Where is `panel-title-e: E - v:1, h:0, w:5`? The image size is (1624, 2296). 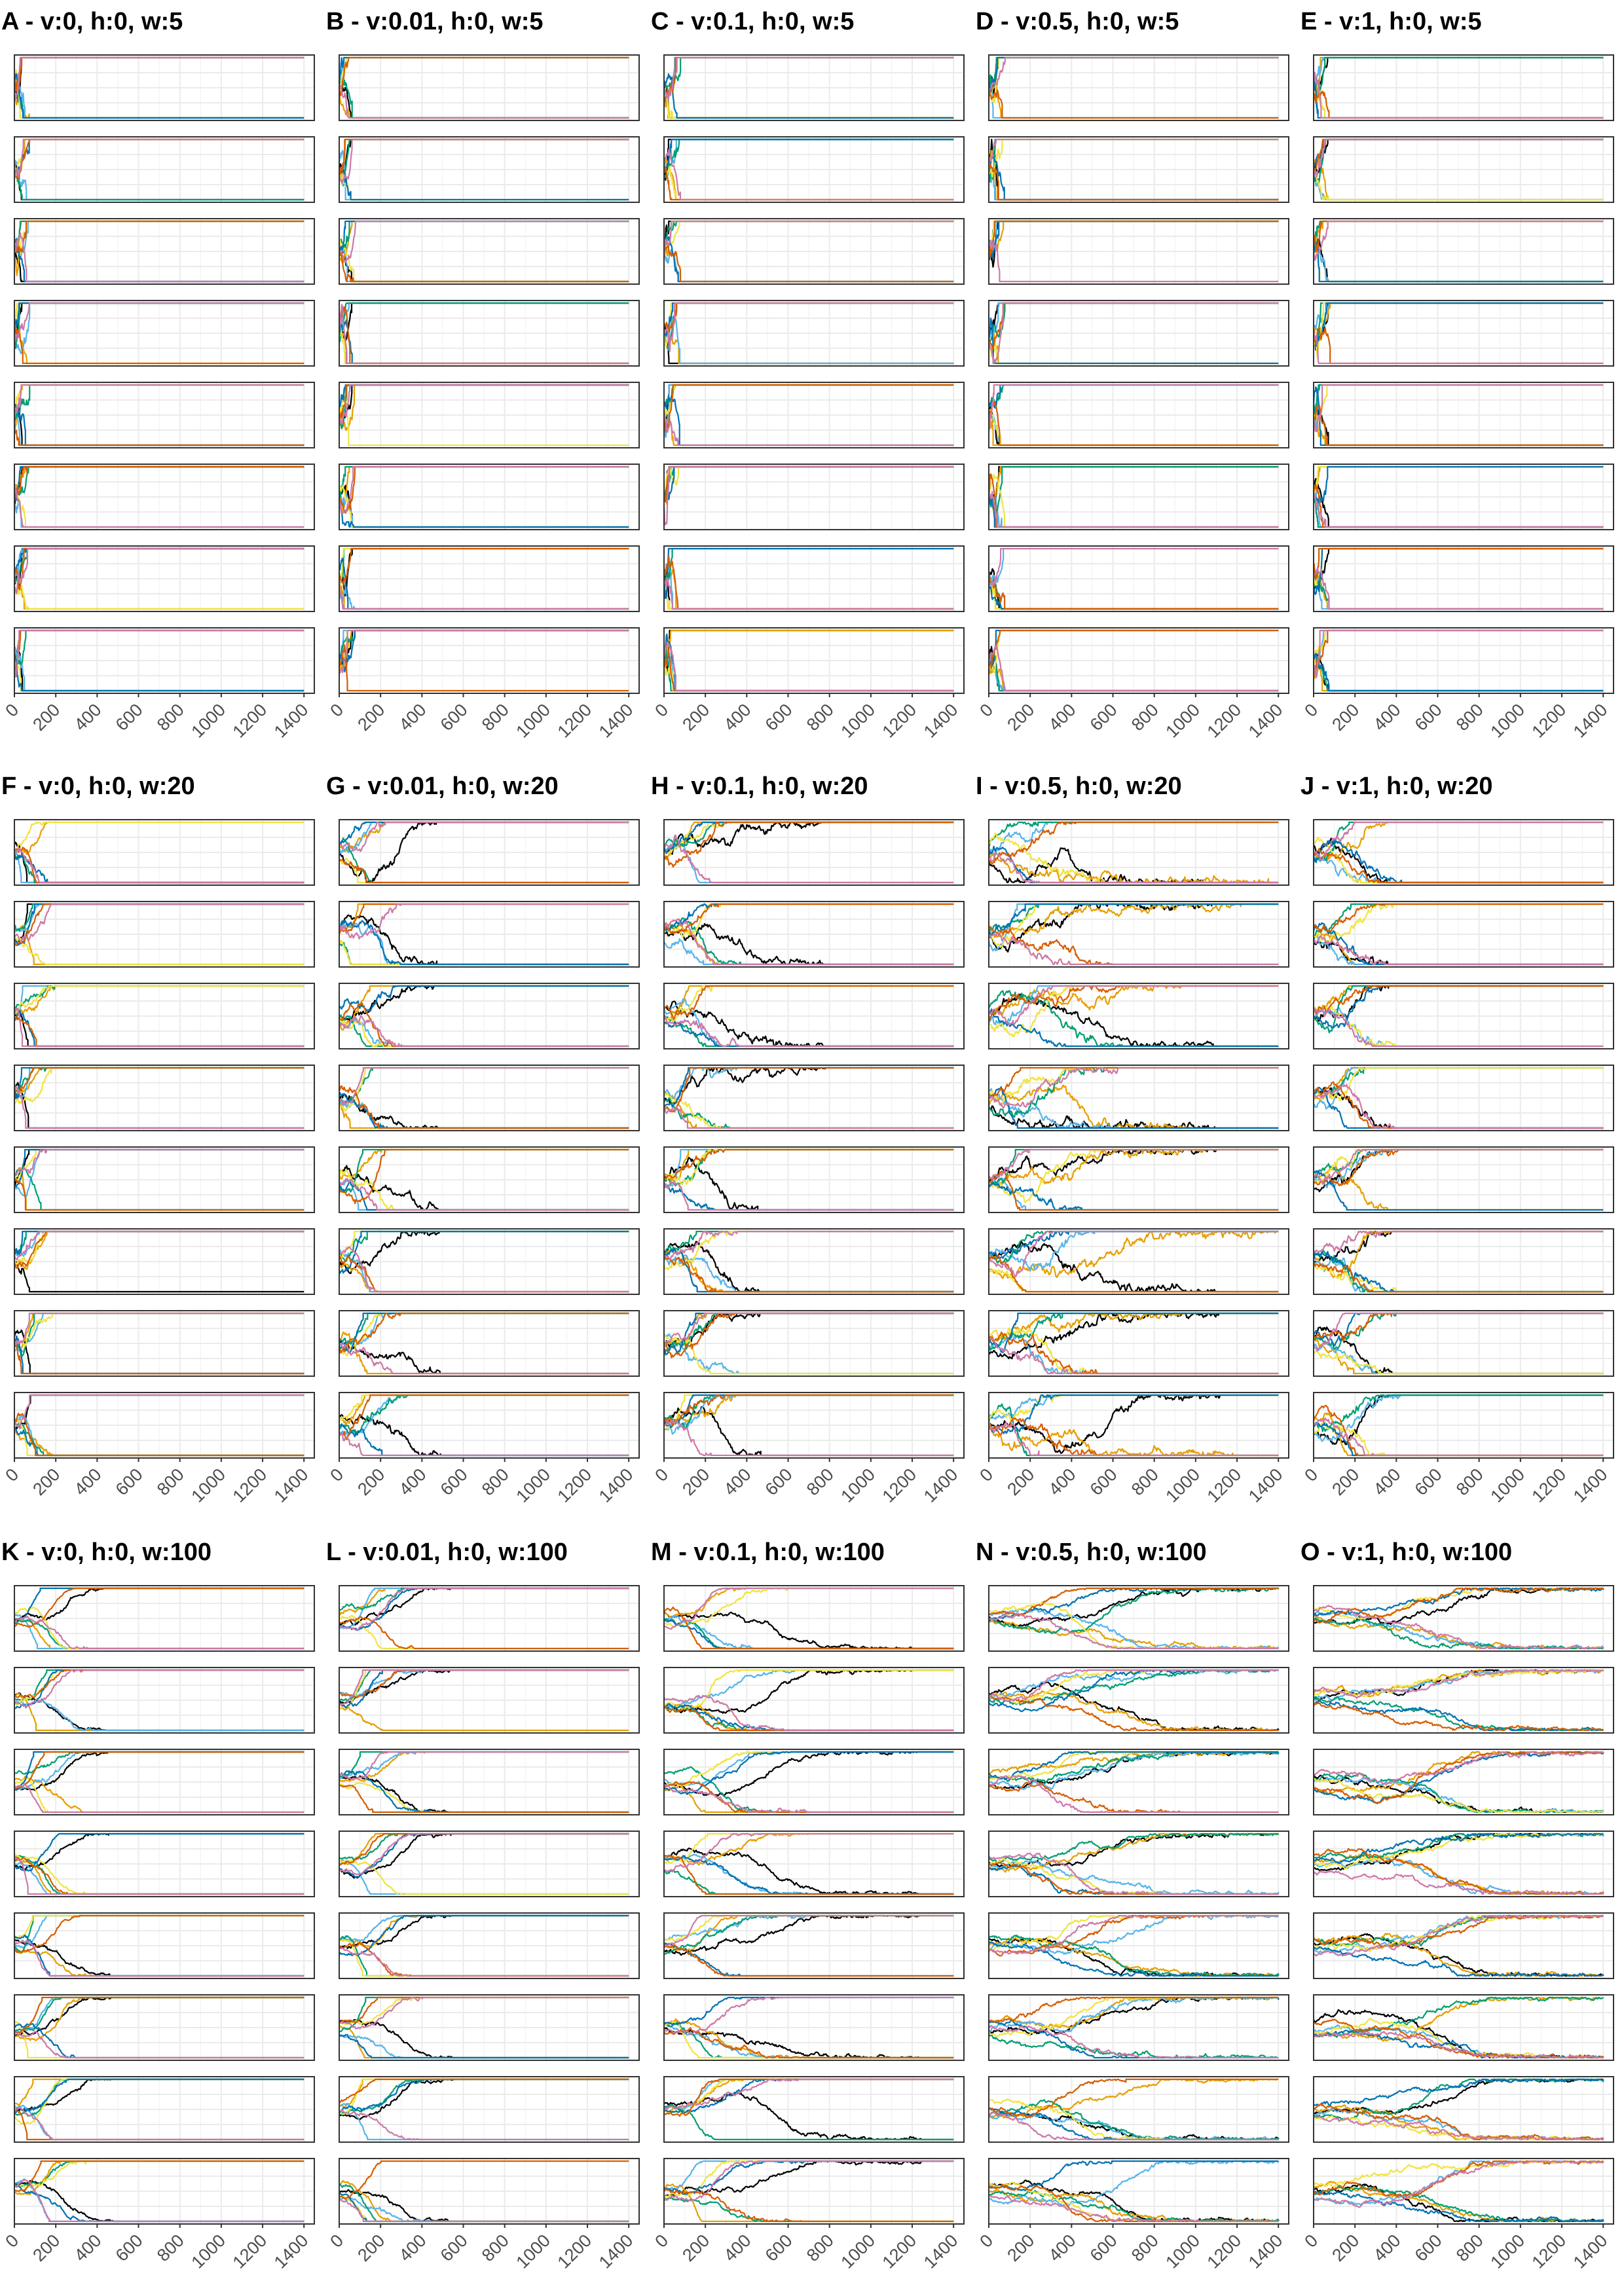
panel-title-e: E - v:1, h:0, w:5 is located at coordinates (1391, 21).